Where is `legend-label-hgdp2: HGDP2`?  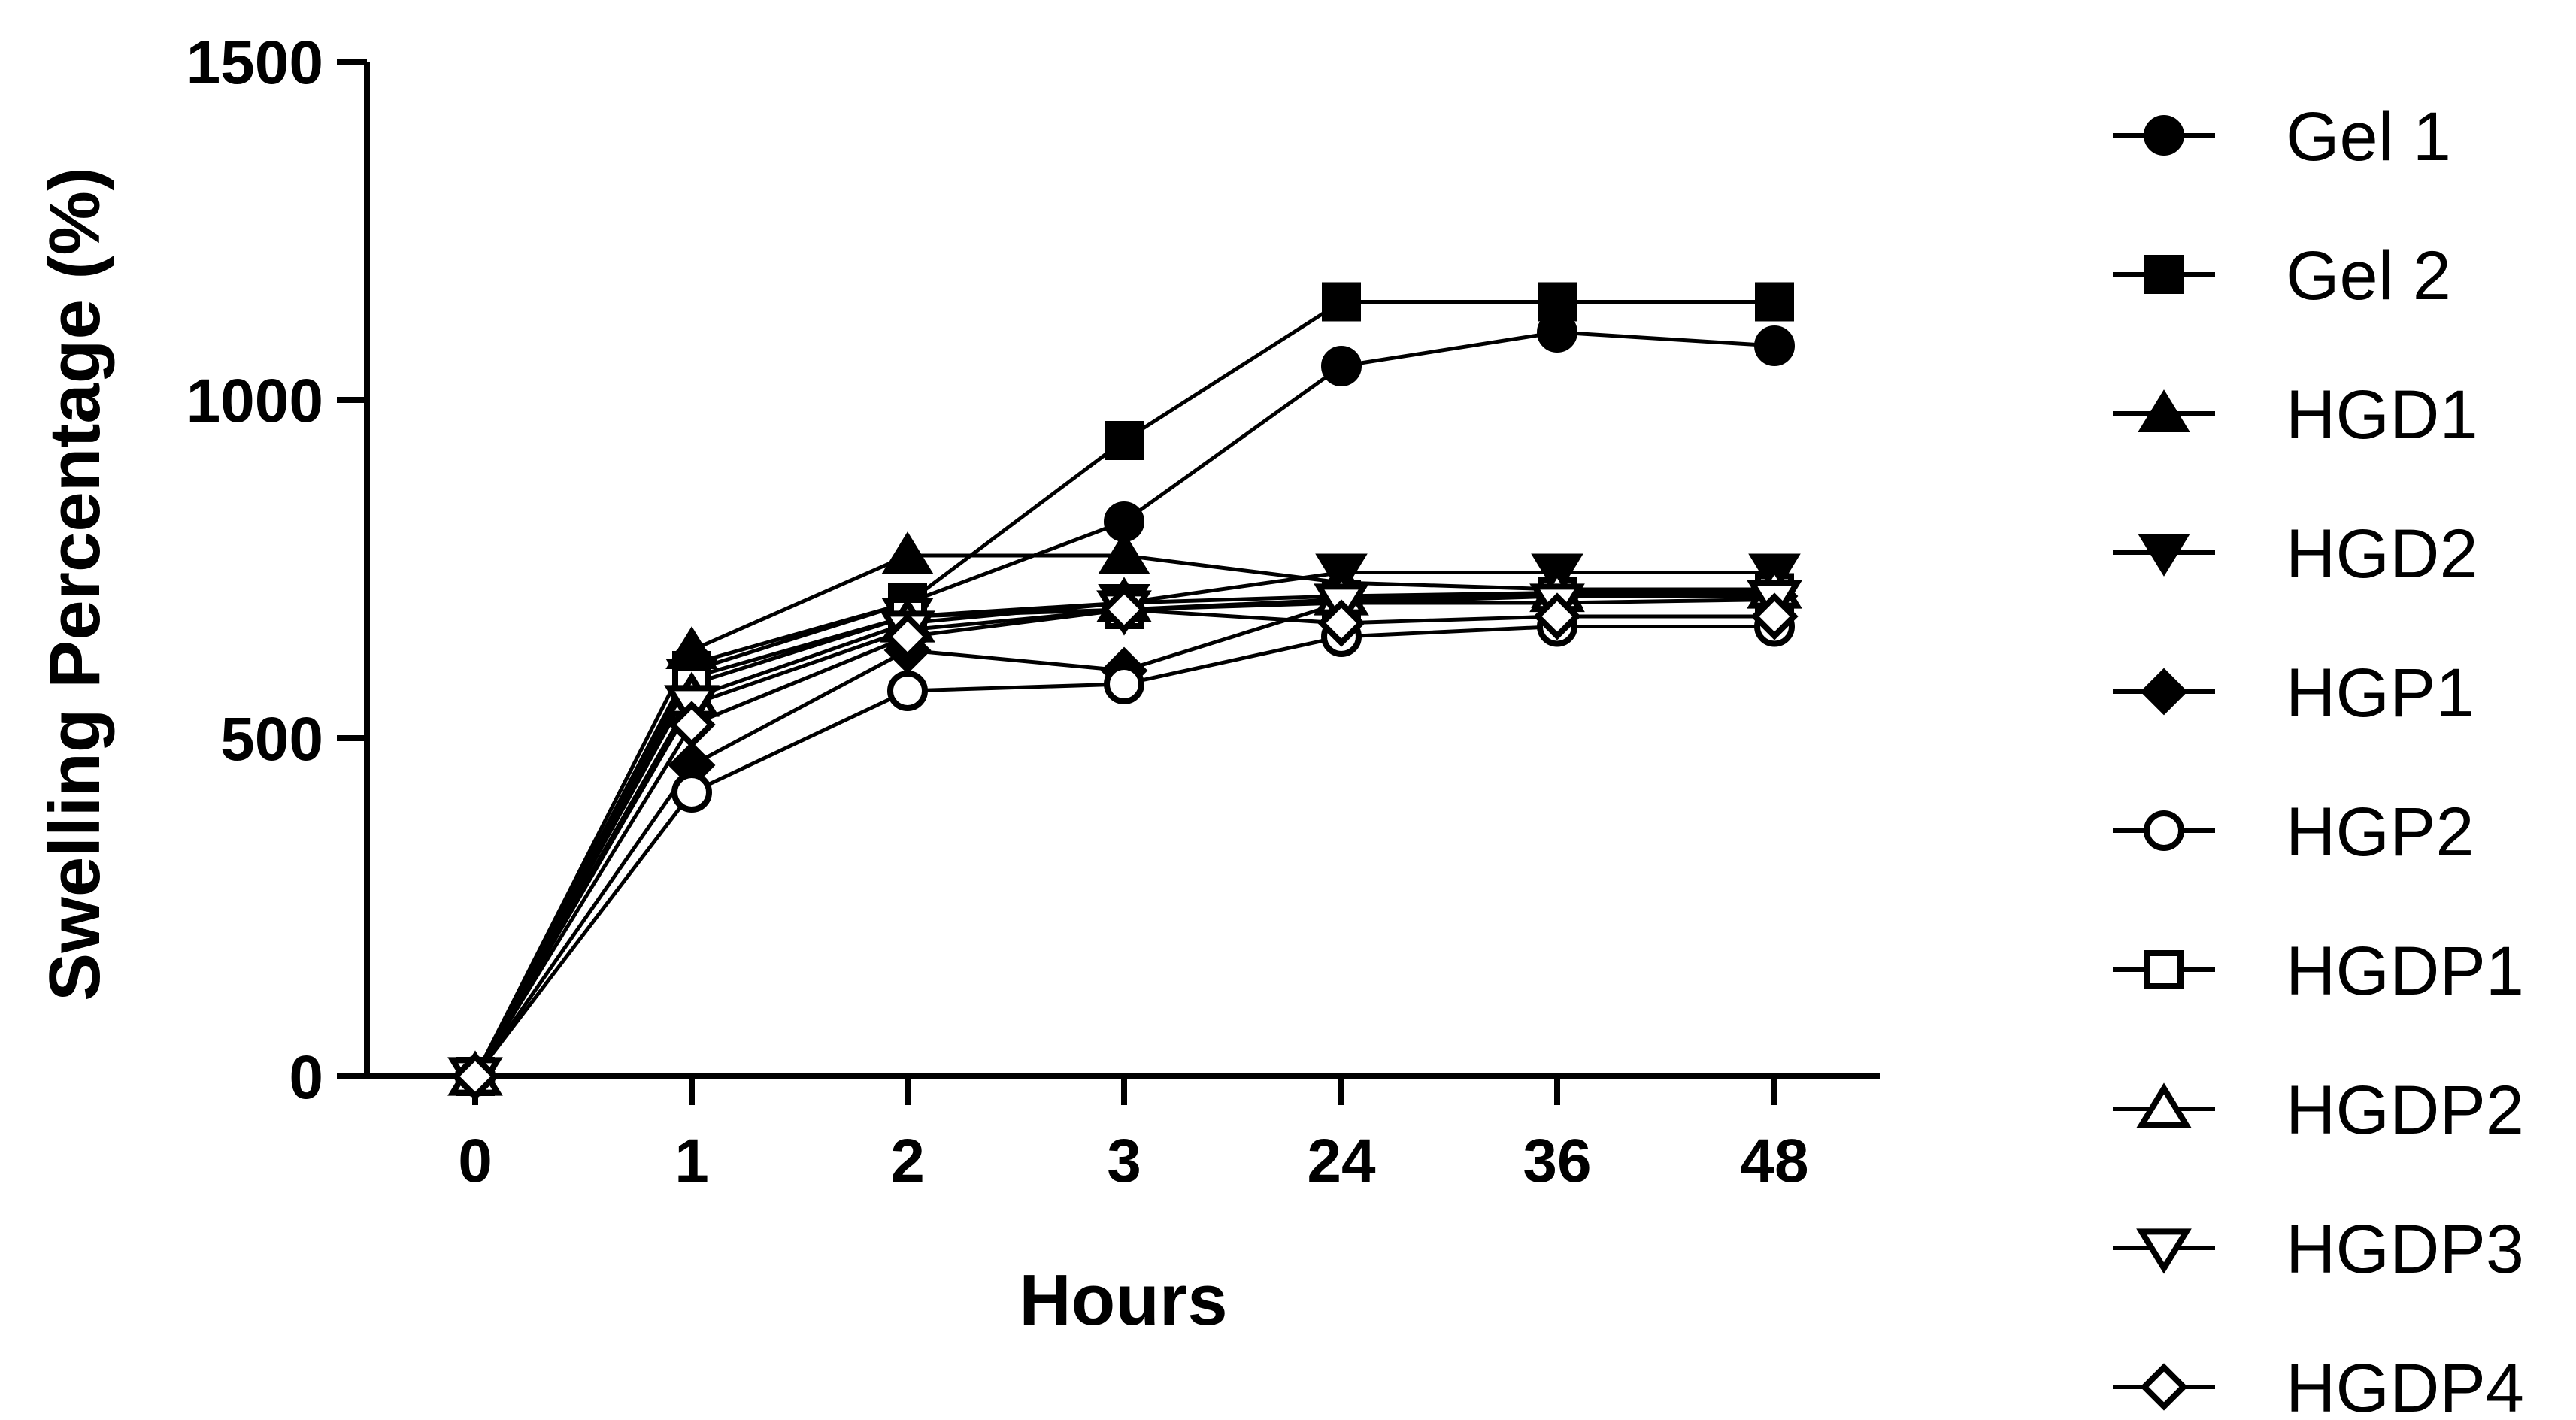 legend-label-hgdp2: HGDP2 is located at coordinates (2405, 1110).